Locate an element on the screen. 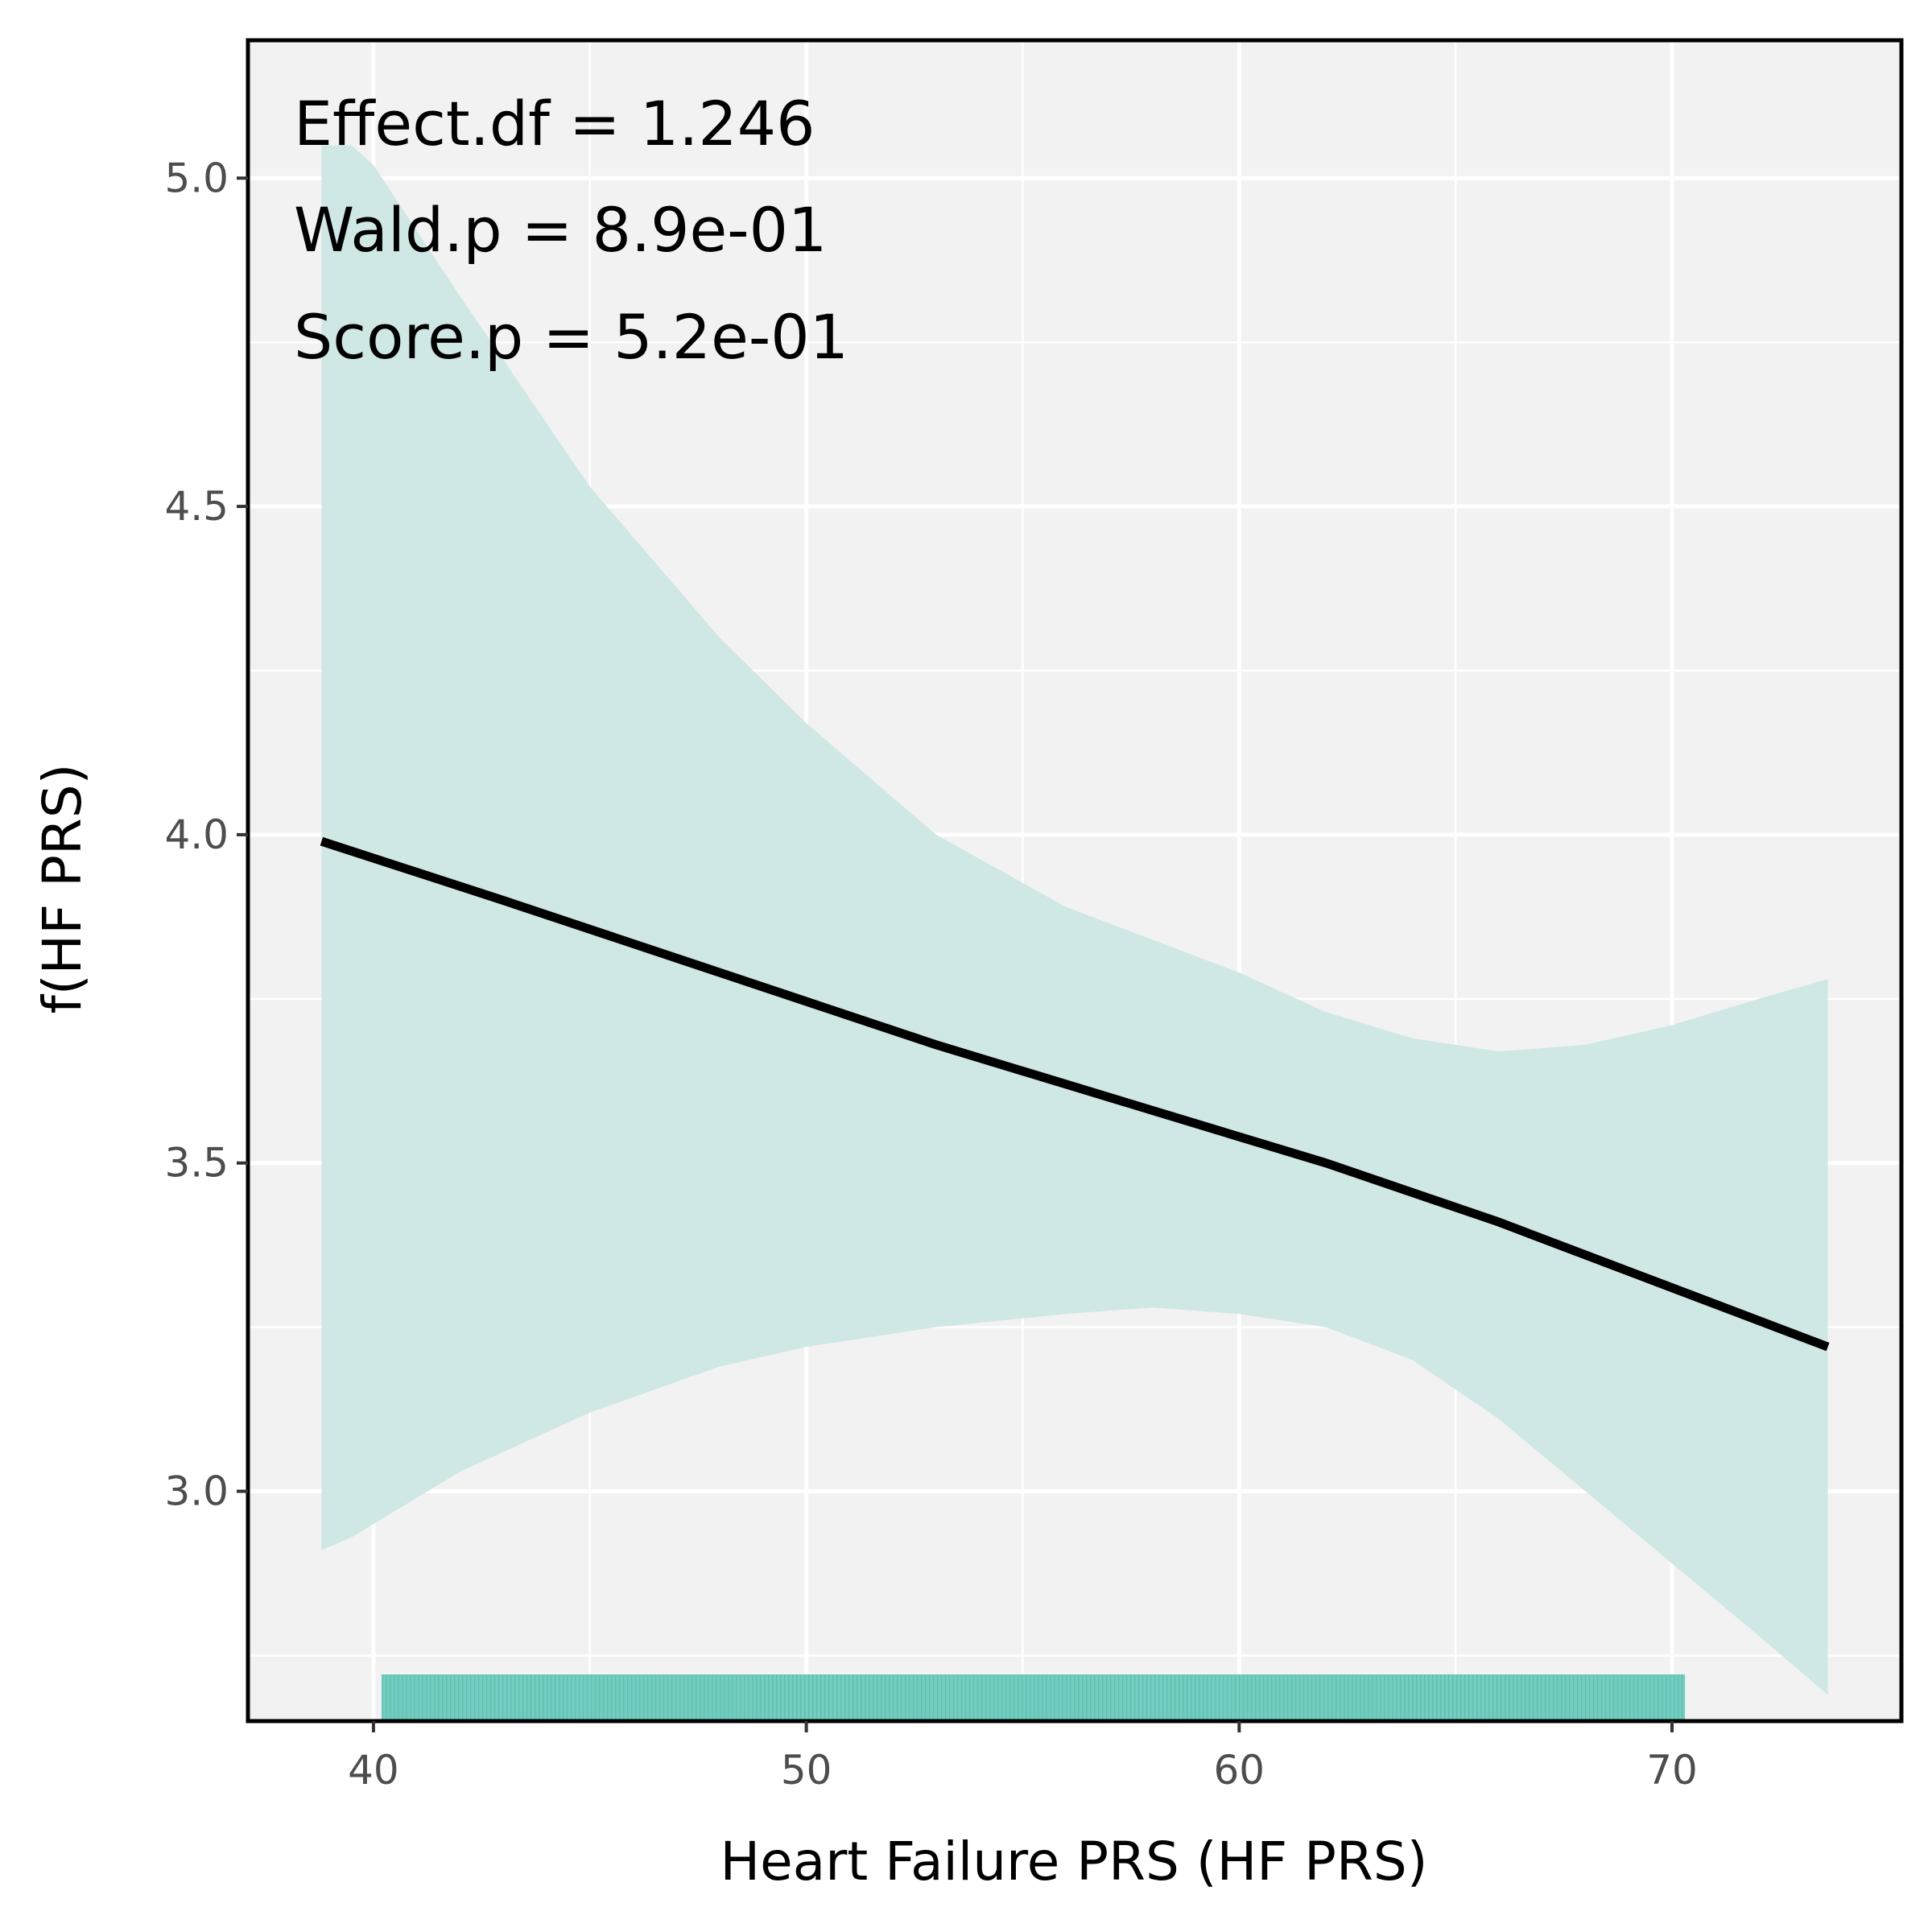 The height and width of the screenshot is (1932, 1932). y-axis-title: f(HF PRS) is located at coordinates (62, 889).